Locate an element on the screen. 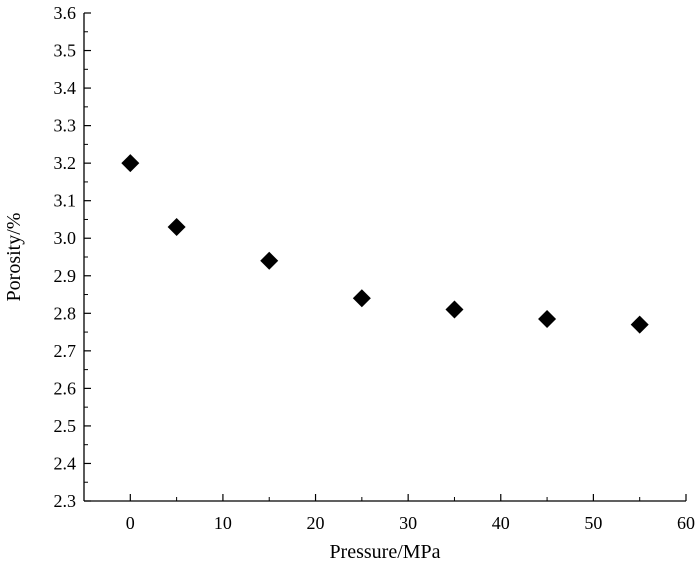  y-axis-label: Porosity/% is located at coordinates (14, 257).